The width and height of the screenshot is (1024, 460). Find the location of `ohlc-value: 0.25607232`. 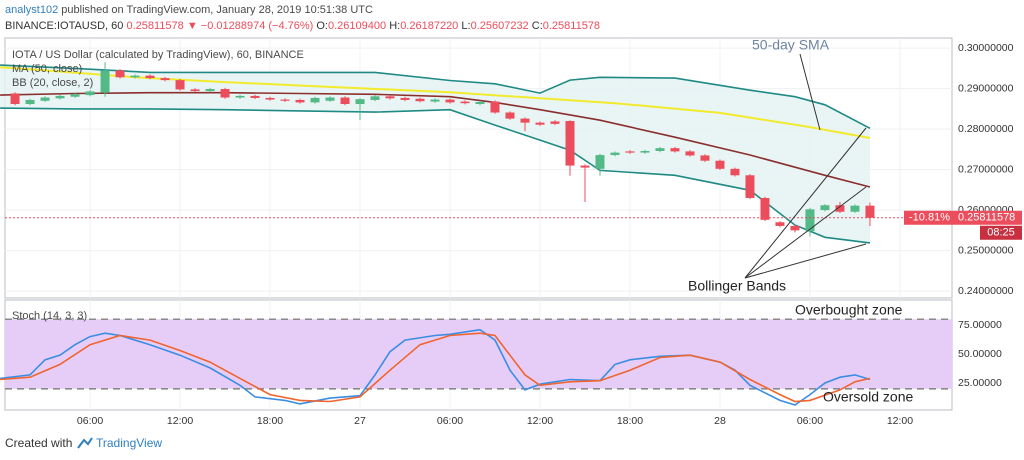

ohlc-value: 0.25607232 is located at coordinates (500, 26).